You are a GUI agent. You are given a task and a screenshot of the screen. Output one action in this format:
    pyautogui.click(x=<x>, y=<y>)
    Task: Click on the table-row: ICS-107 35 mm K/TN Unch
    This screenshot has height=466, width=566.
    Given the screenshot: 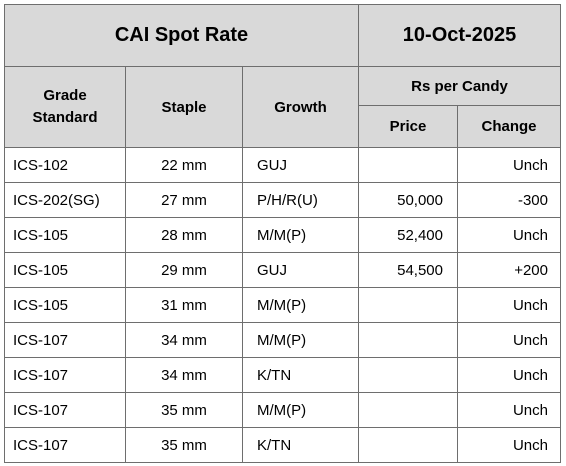 What is the action you would take?
    pyautogui.click(x=282, y=445)
    